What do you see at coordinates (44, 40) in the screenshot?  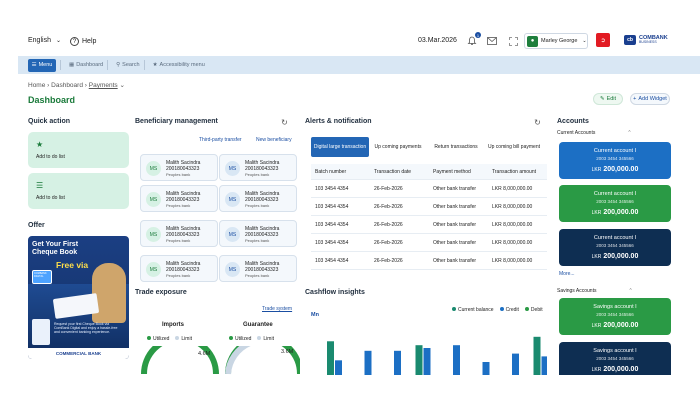 I see `language-selector: English ⌄` at bounding box center [44, 40].